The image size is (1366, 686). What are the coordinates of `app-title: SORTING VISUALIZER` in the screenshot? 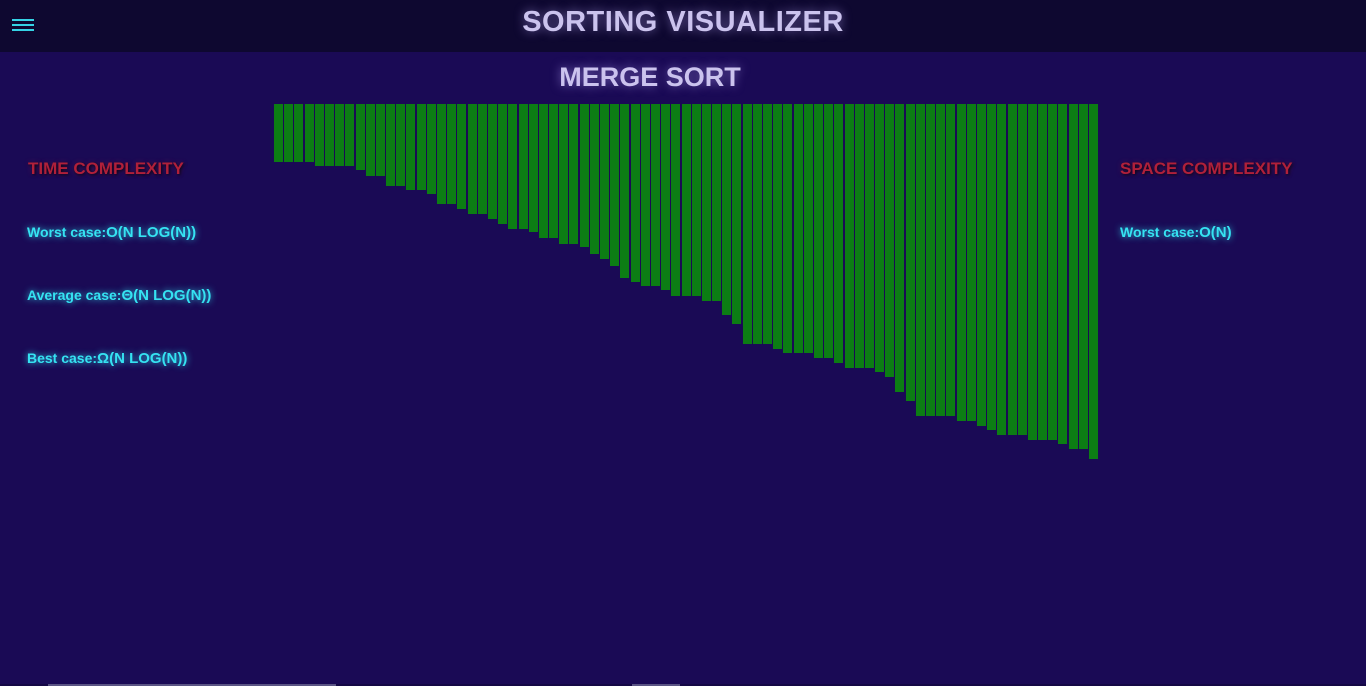 It's located at (683, 22).